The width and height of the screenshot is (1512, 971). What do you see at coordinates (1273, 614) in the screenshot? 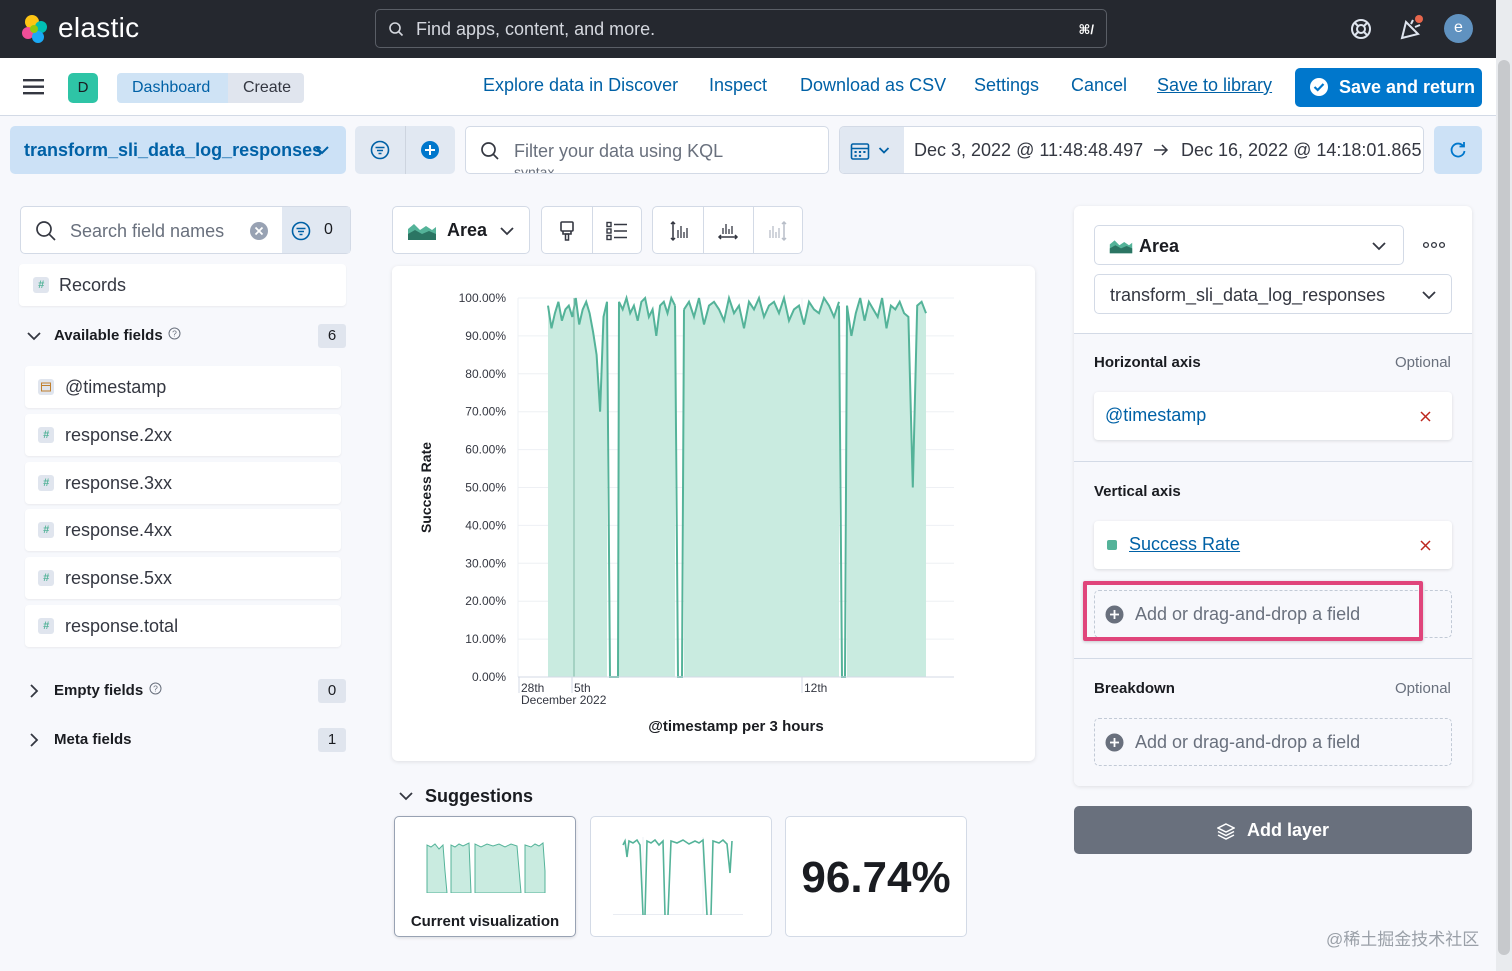
I see `vertical-add-field-dropzone: Add or drag-and-drop a field` at bounding box center [1273, 614].